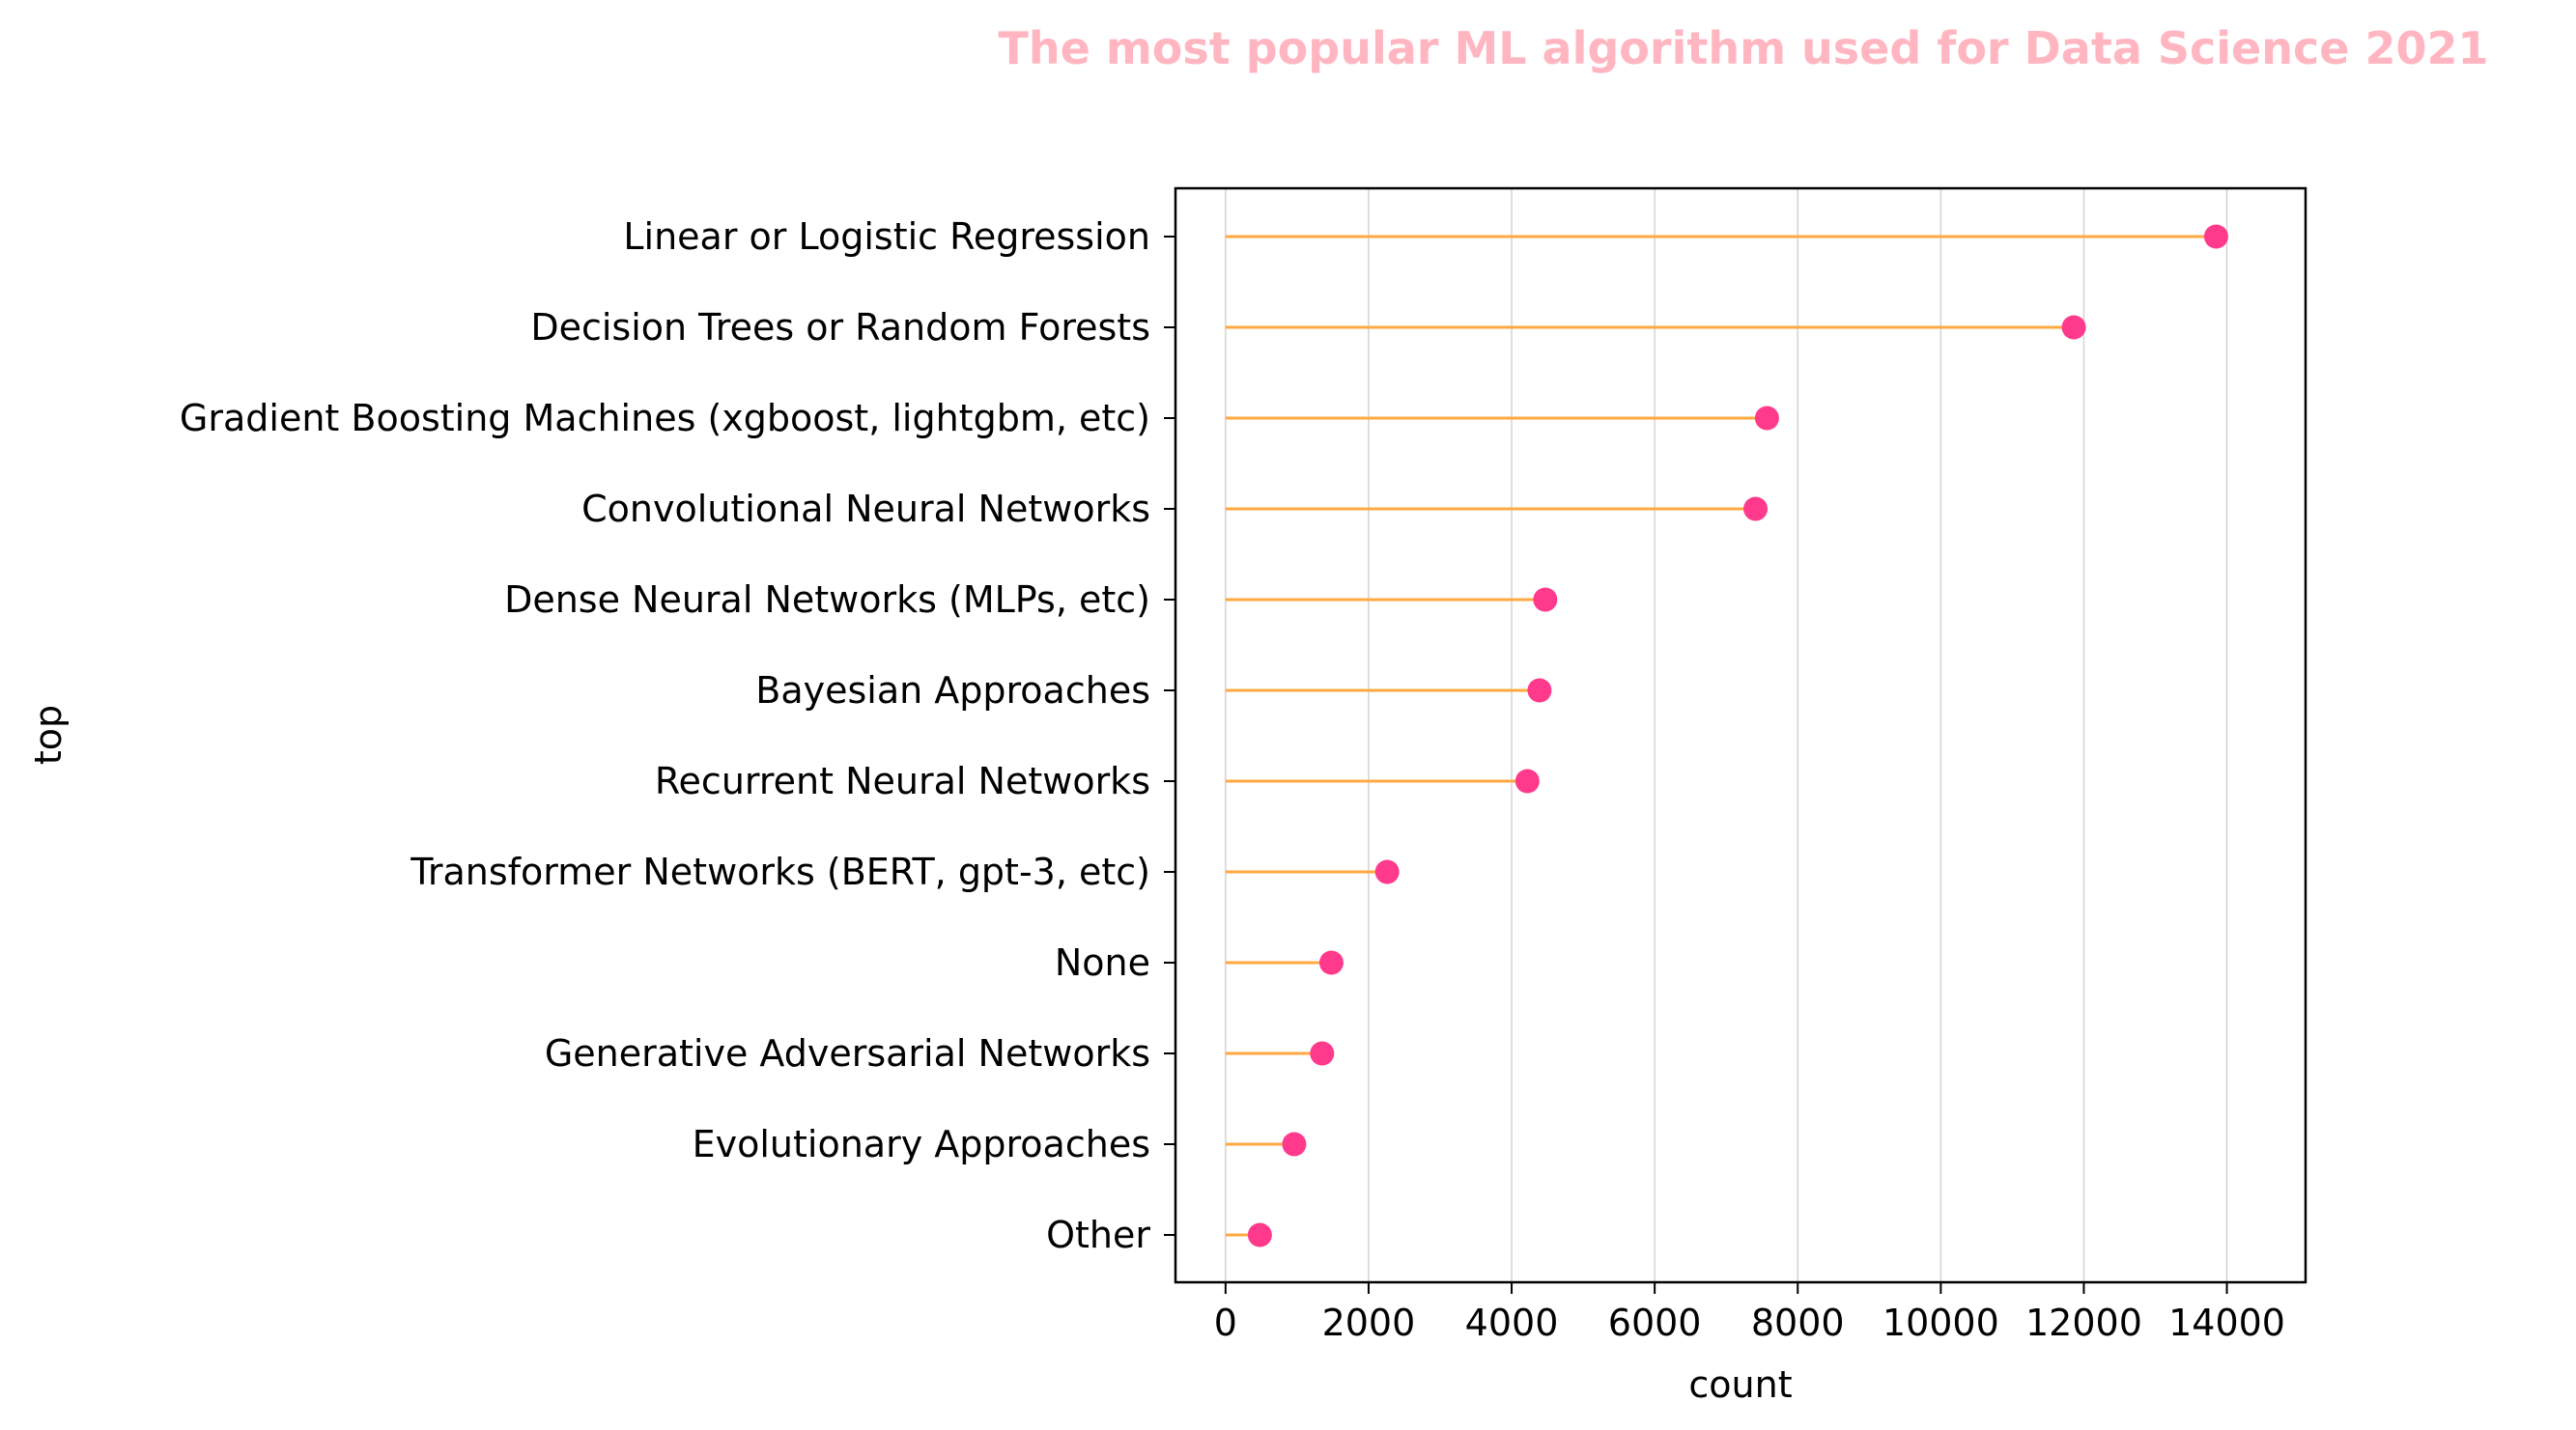  What do you see at coordinates (2226, 1323) in the screenshot?
I see `x-tick-label: 14000` at bounding box center [2226, 1323].